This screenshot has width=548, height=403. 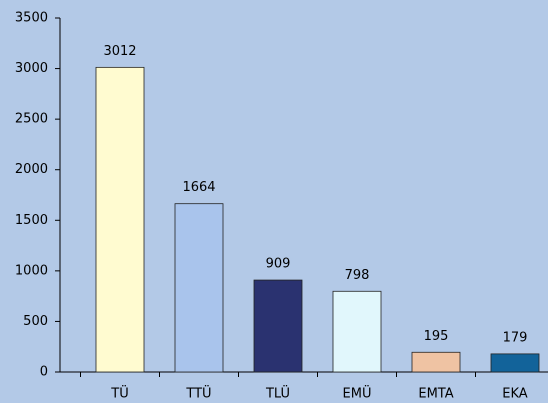 What do you see at coordinates (435, 394) in the screenshot?
I see `x-tick-label: EMTA` at bounding box center [435, 394].